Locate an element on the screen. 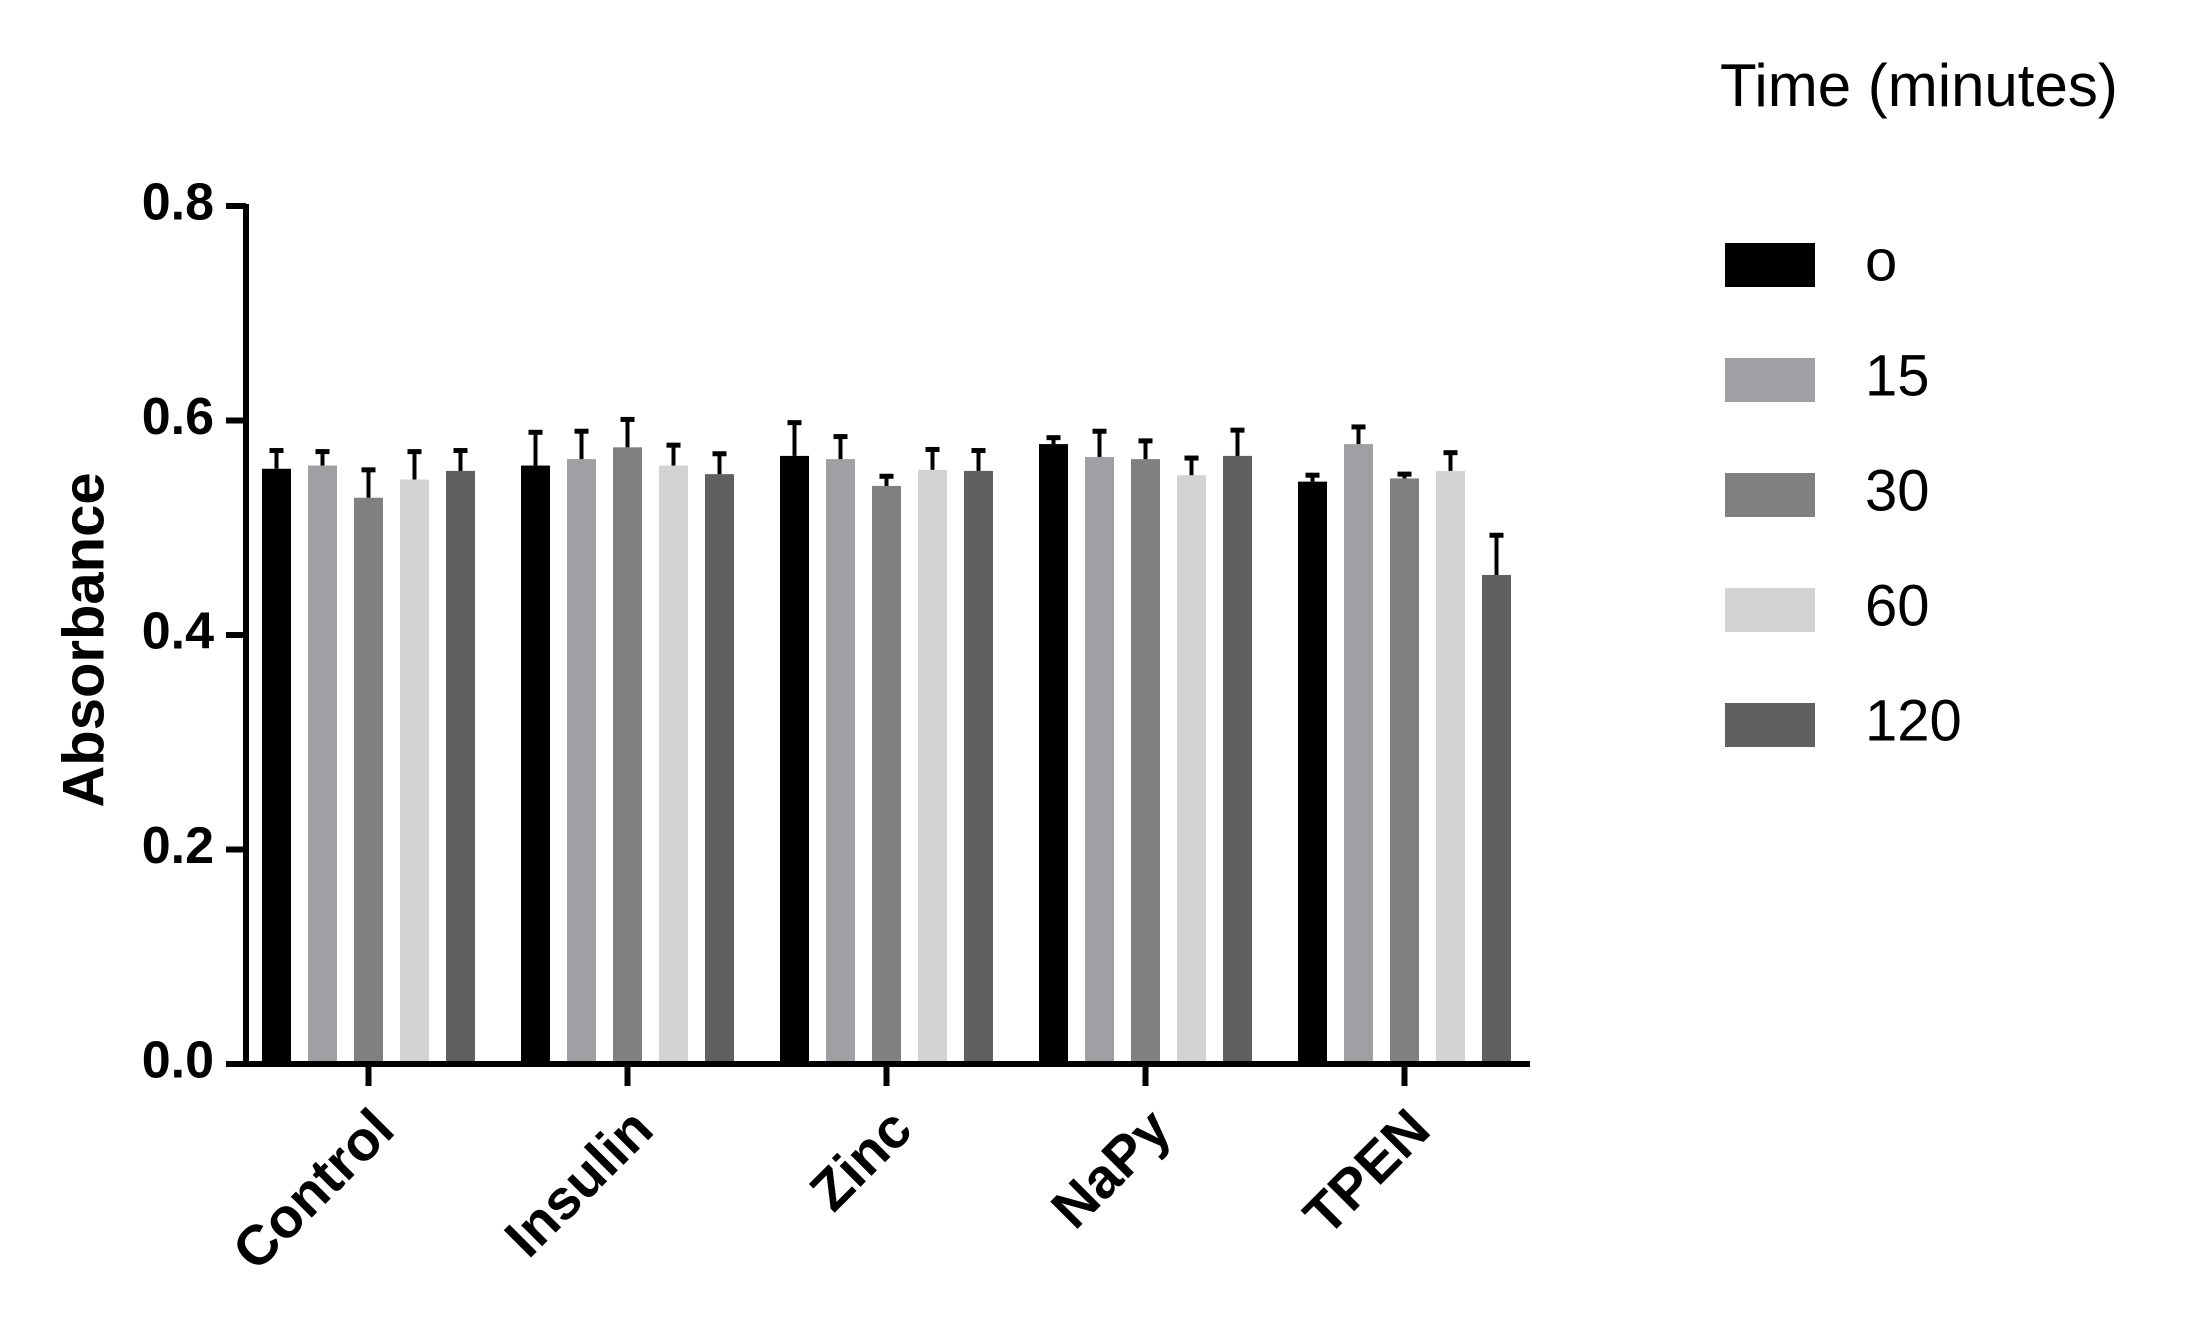  y-axis-label: Absorbance is located at coordinates (83, 639).